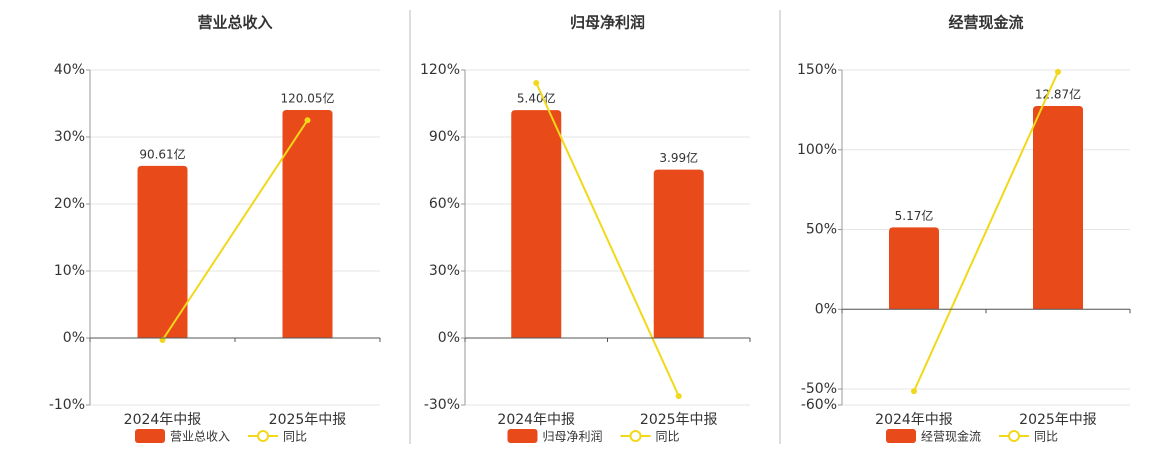 The width and height of the screenshot is (1160, 450). What do you see at coordinates (308, 97) in the screenshot?
I see `value-label: 120.05亿` at bounding box center [308, 97].